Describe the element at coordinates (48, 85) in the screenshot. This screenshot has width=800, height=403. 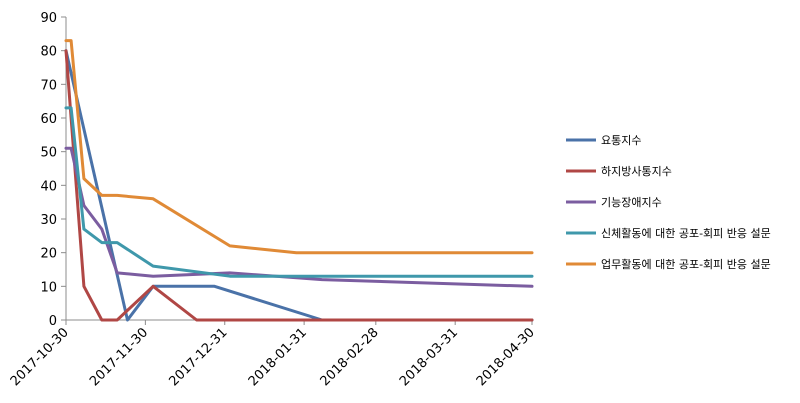
I see `y-tick-label: 70` at that location.